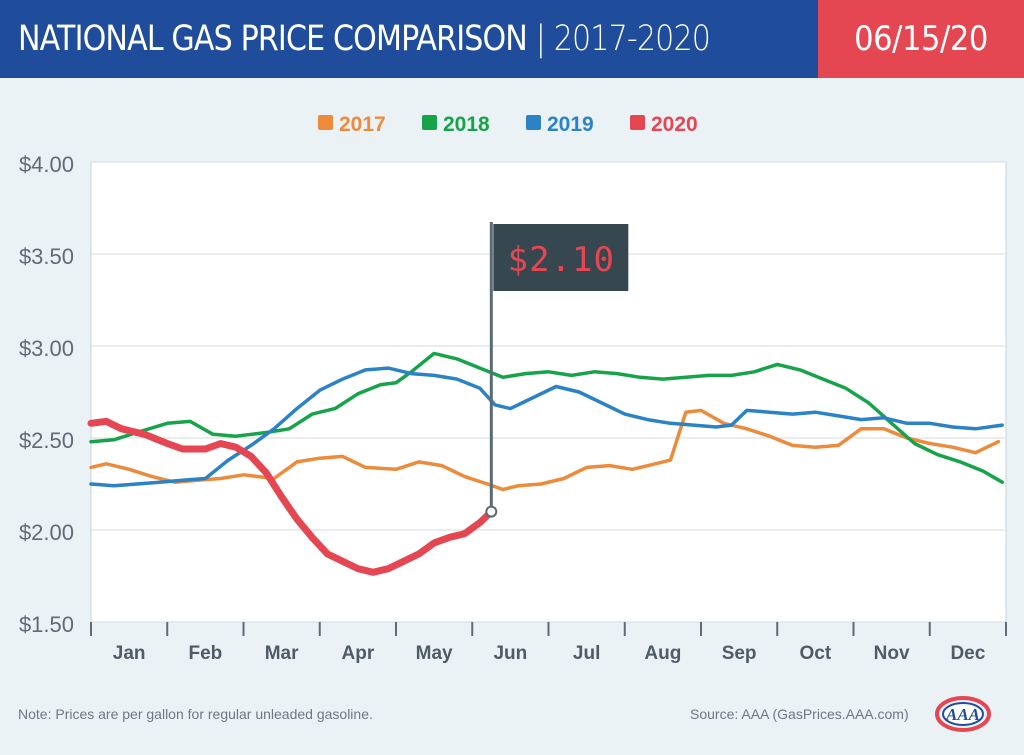 The height and width of the screenshot is (755, 1024). Describe the element at coordinates (570, 124) in the screenshot. I see `legend-label-2019: 2019` at that location.